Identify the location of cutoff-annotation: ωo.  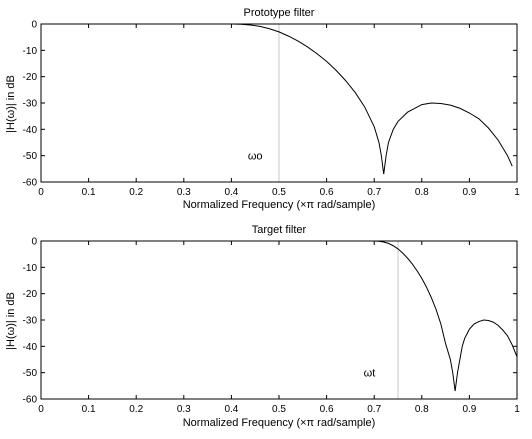
(255, 157).